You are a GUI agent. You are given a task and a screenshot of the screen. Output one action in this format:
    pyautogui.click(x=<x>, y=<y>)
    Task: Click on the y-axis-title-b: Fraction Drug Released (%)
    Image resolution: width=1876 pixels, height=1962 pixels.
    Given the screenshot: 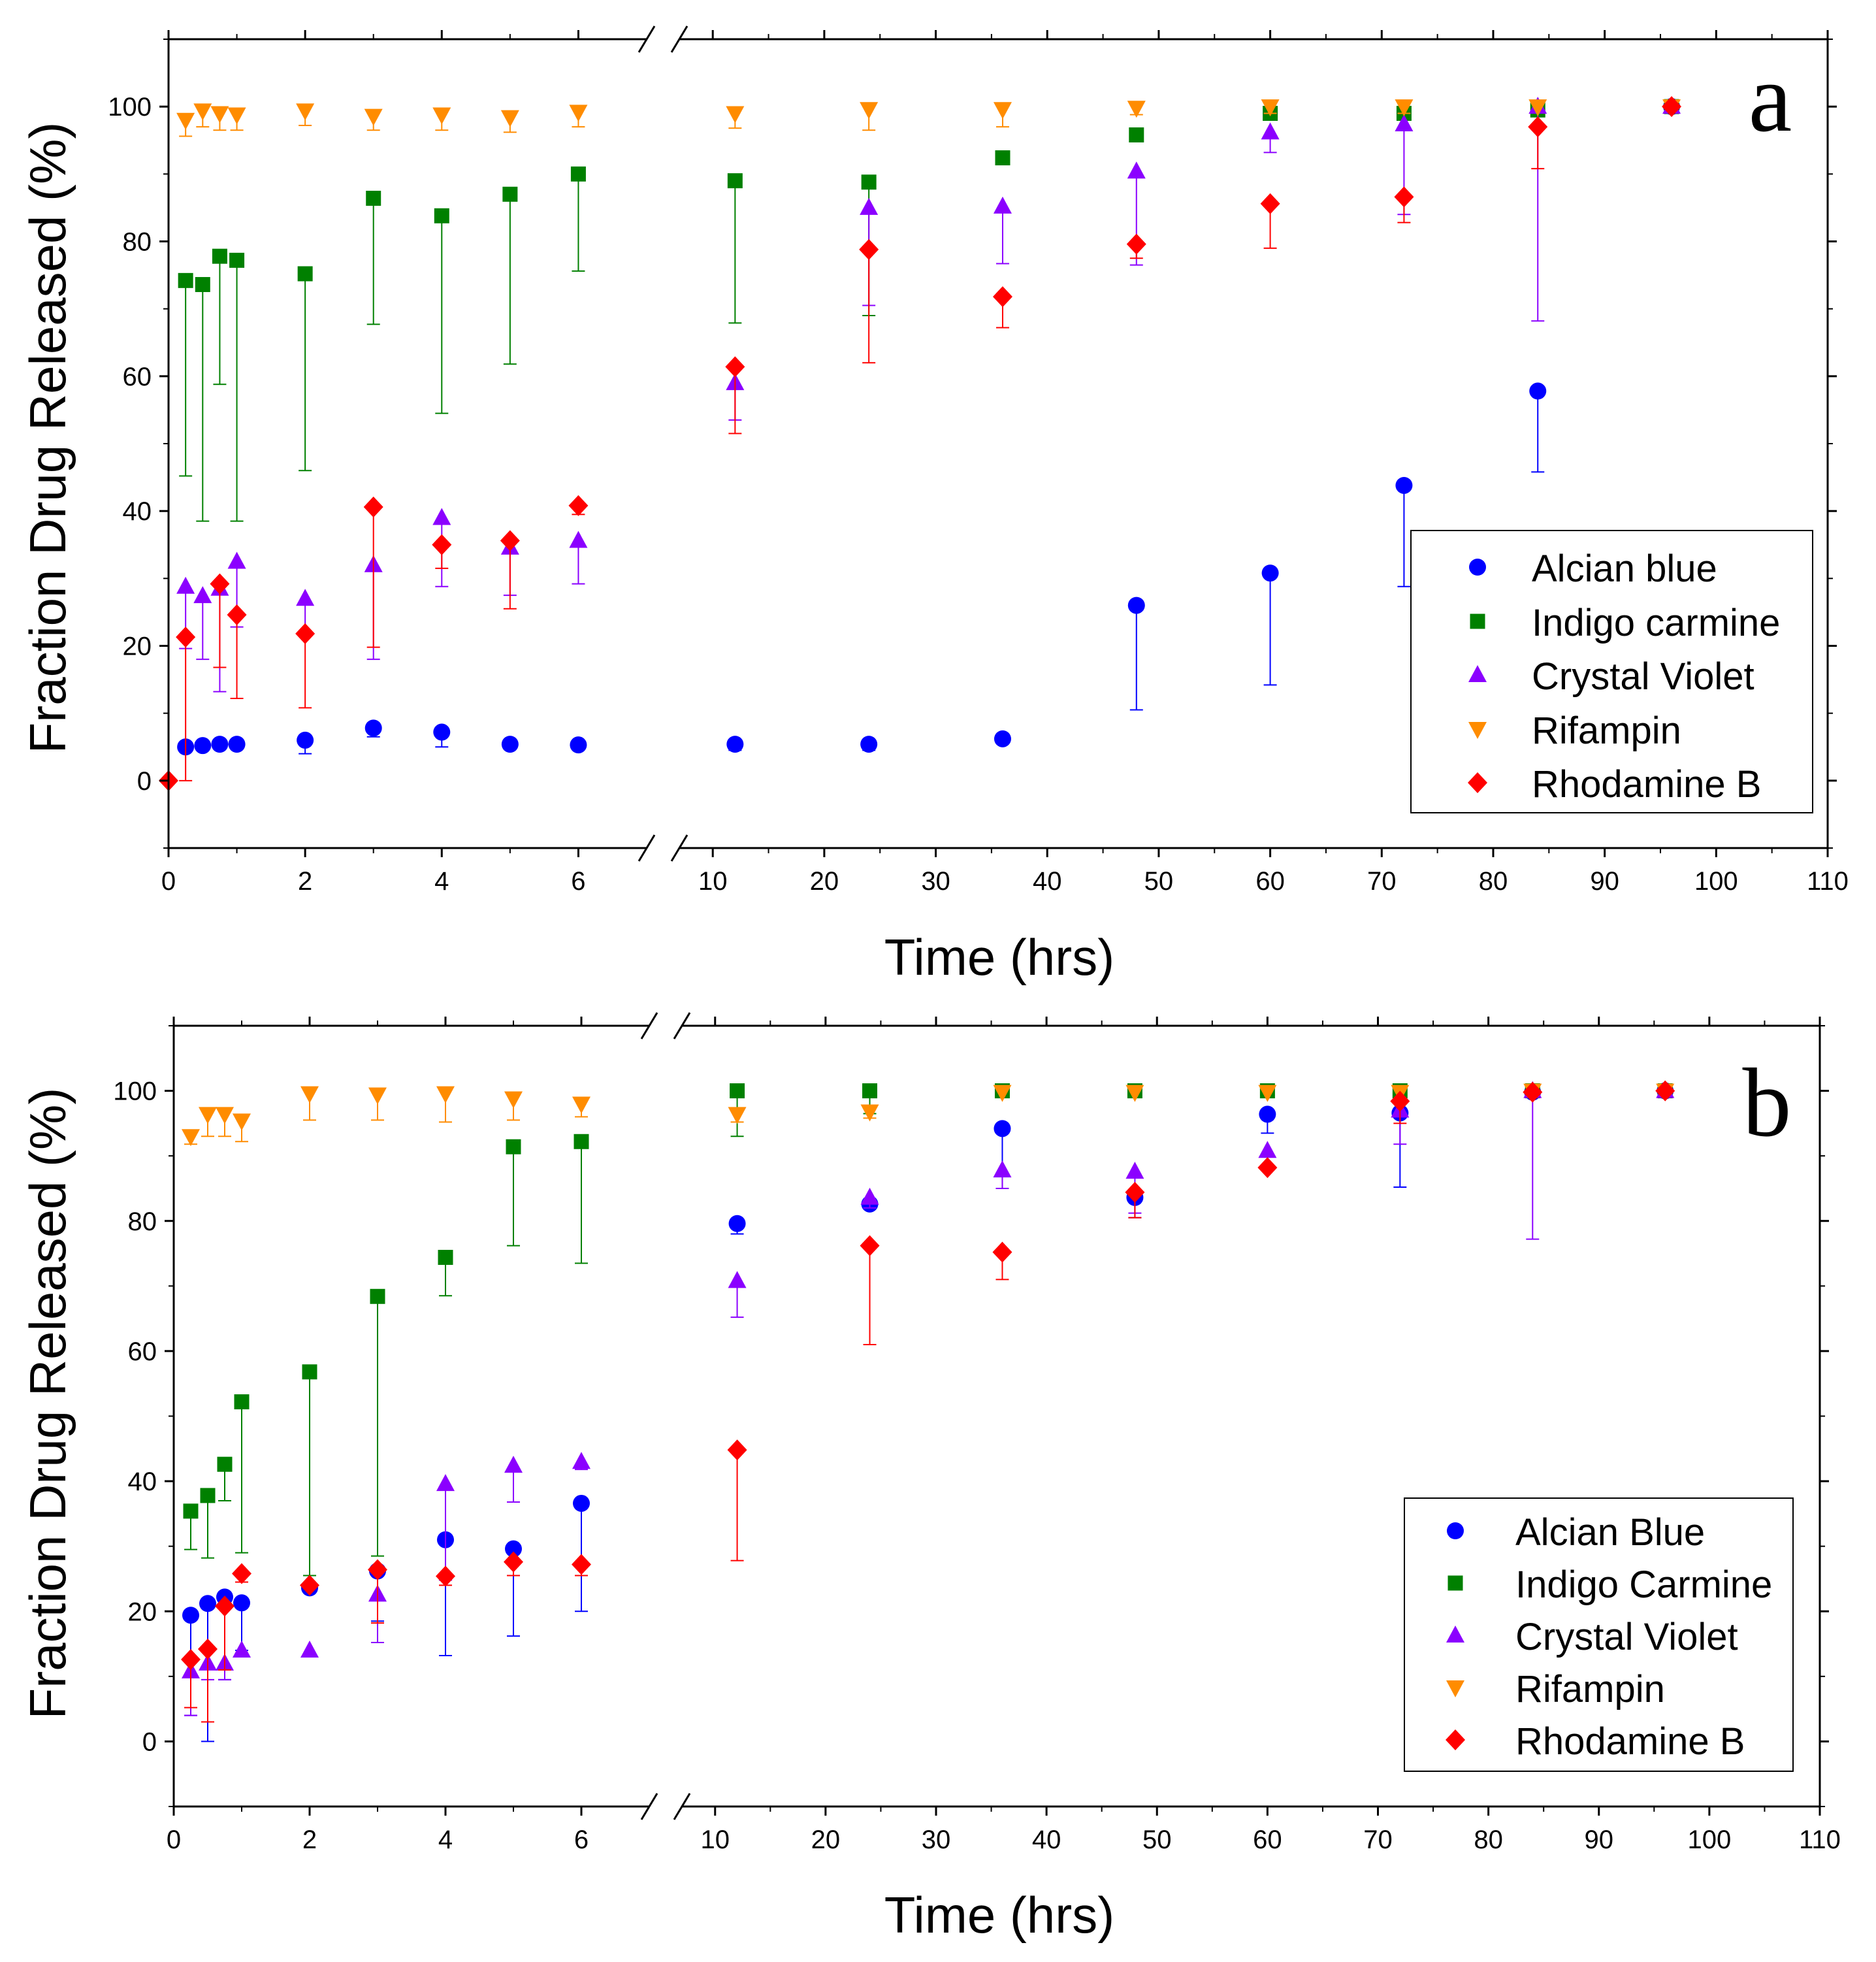 What is the action you would take?
    pyautogui.click(x=47, y=1404)
    